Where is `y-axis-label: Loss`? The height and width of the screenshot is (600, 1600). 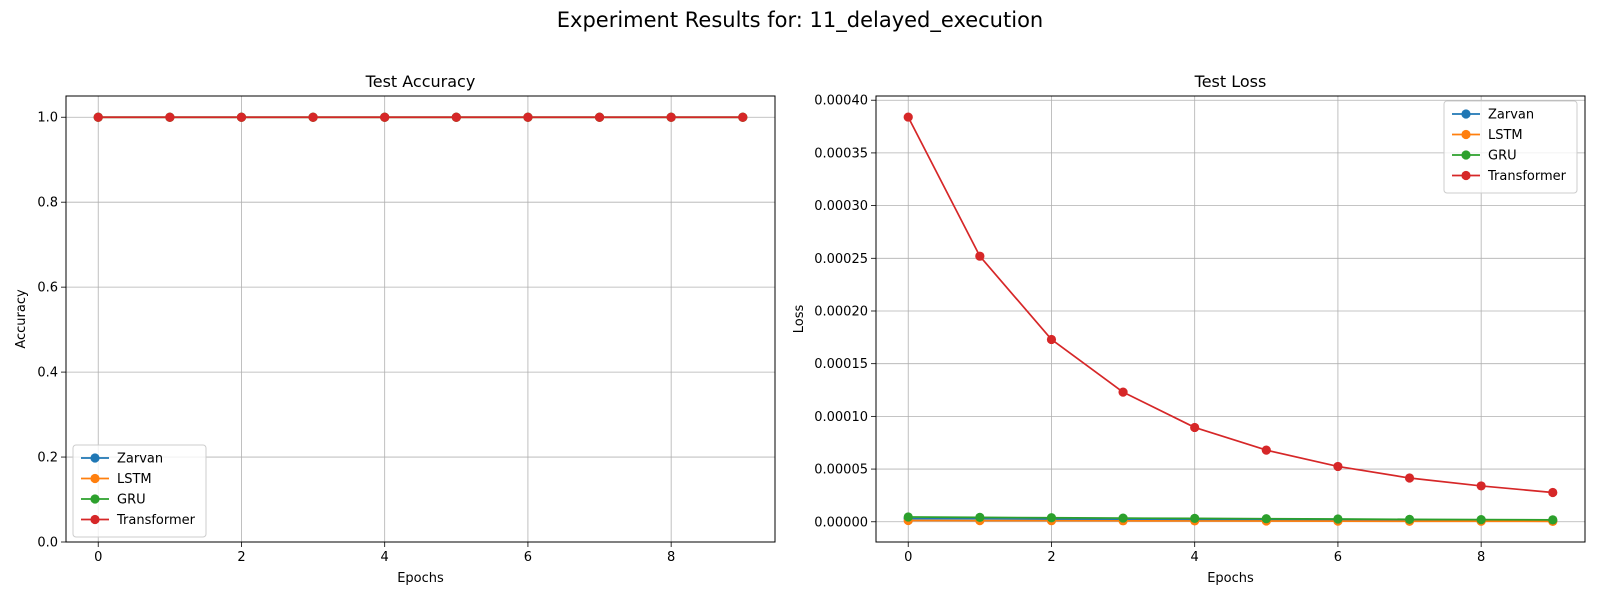
y-axis-label: Loss is located at coordinates (799, 319).